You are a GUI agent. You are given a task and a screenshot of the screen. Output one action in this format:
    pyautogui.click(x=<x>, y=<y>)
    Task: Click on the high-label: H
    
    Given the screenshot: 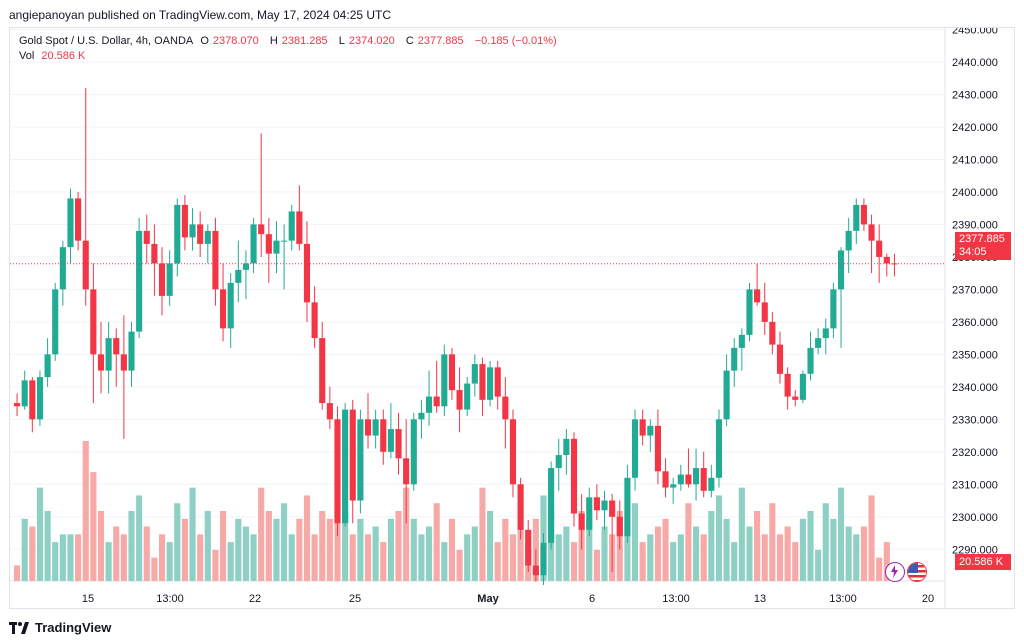 What is the action you would take?
    pyautogui.click(x=273, y=41)
    